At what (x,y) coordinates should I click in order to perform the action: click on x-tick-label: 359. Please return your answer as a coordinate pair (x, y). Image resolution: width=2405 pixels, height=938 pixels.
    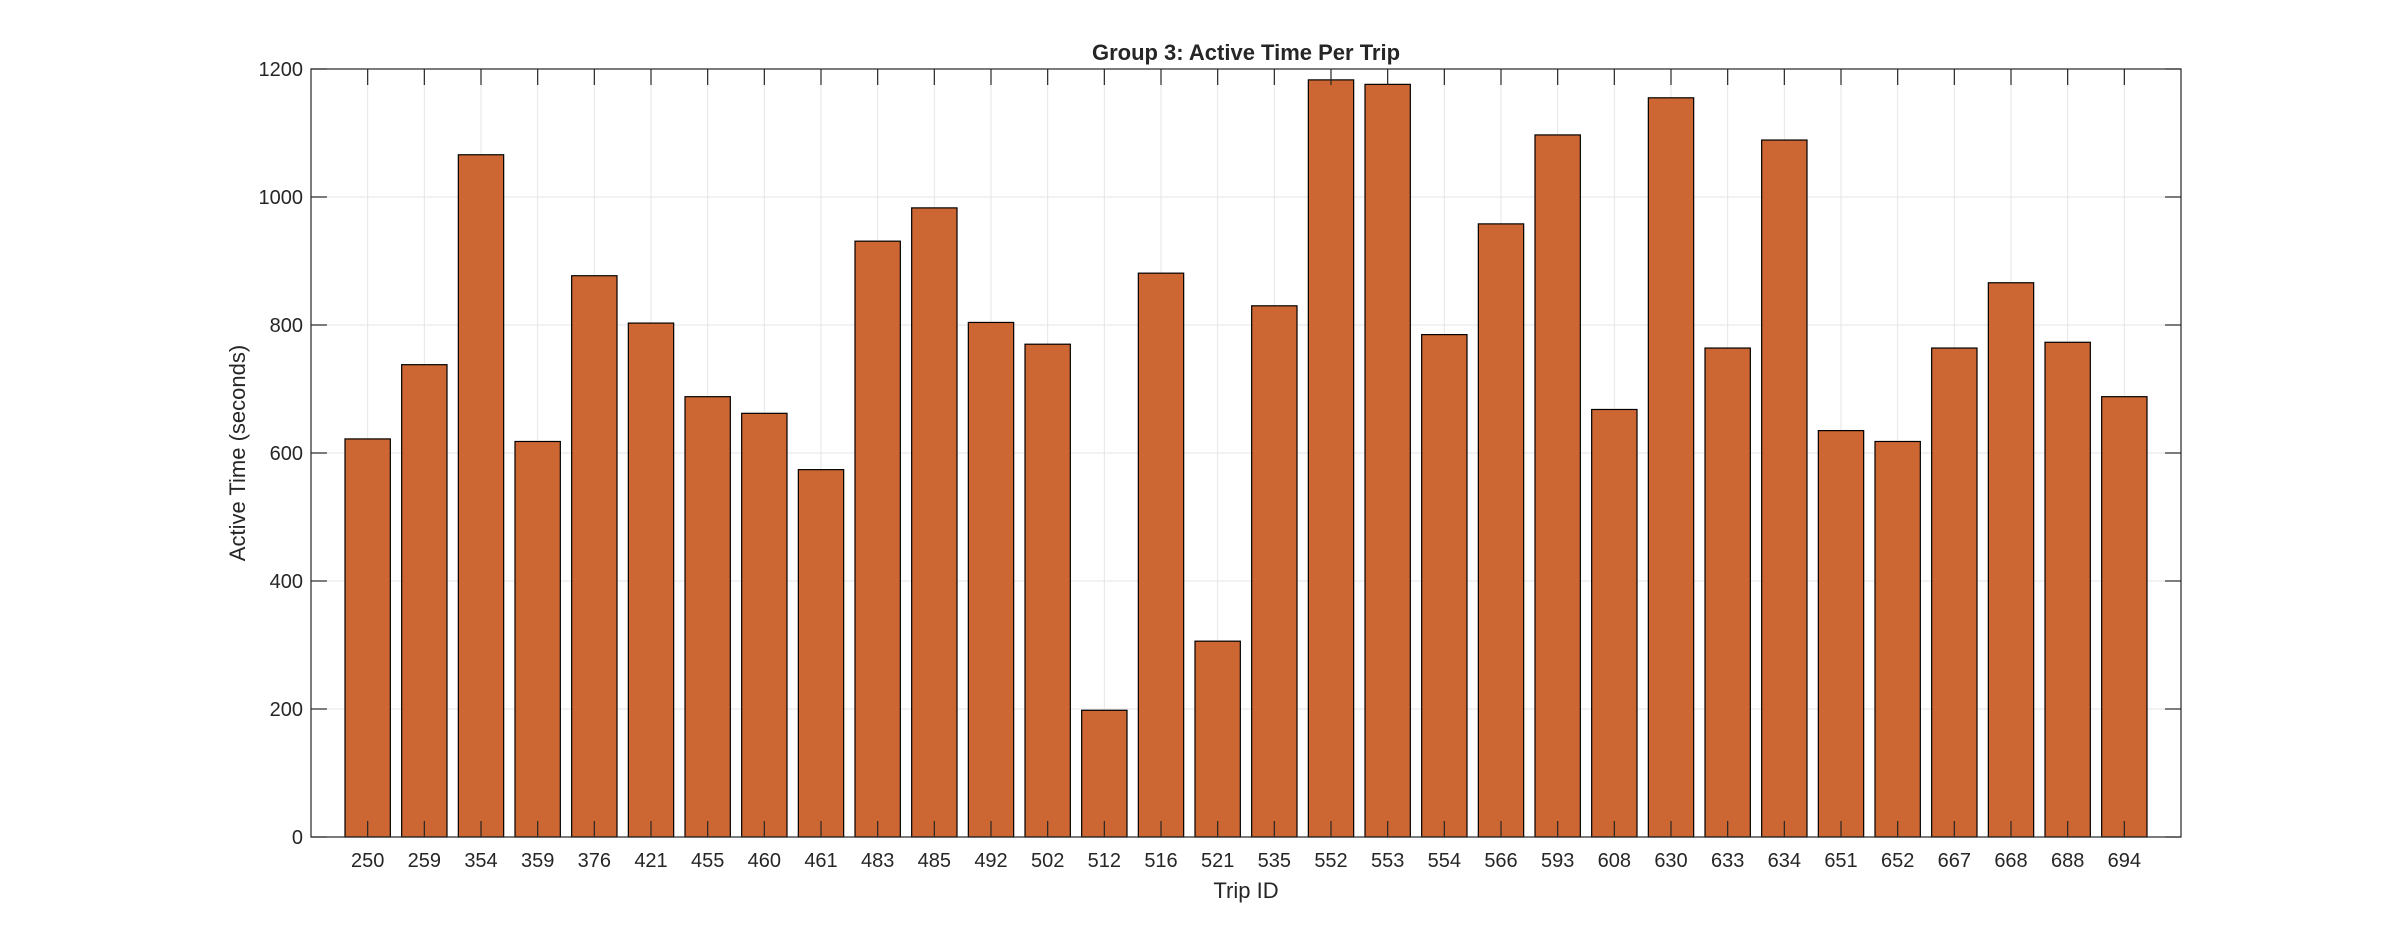
    Looking at the image, I should click on (537, 861).